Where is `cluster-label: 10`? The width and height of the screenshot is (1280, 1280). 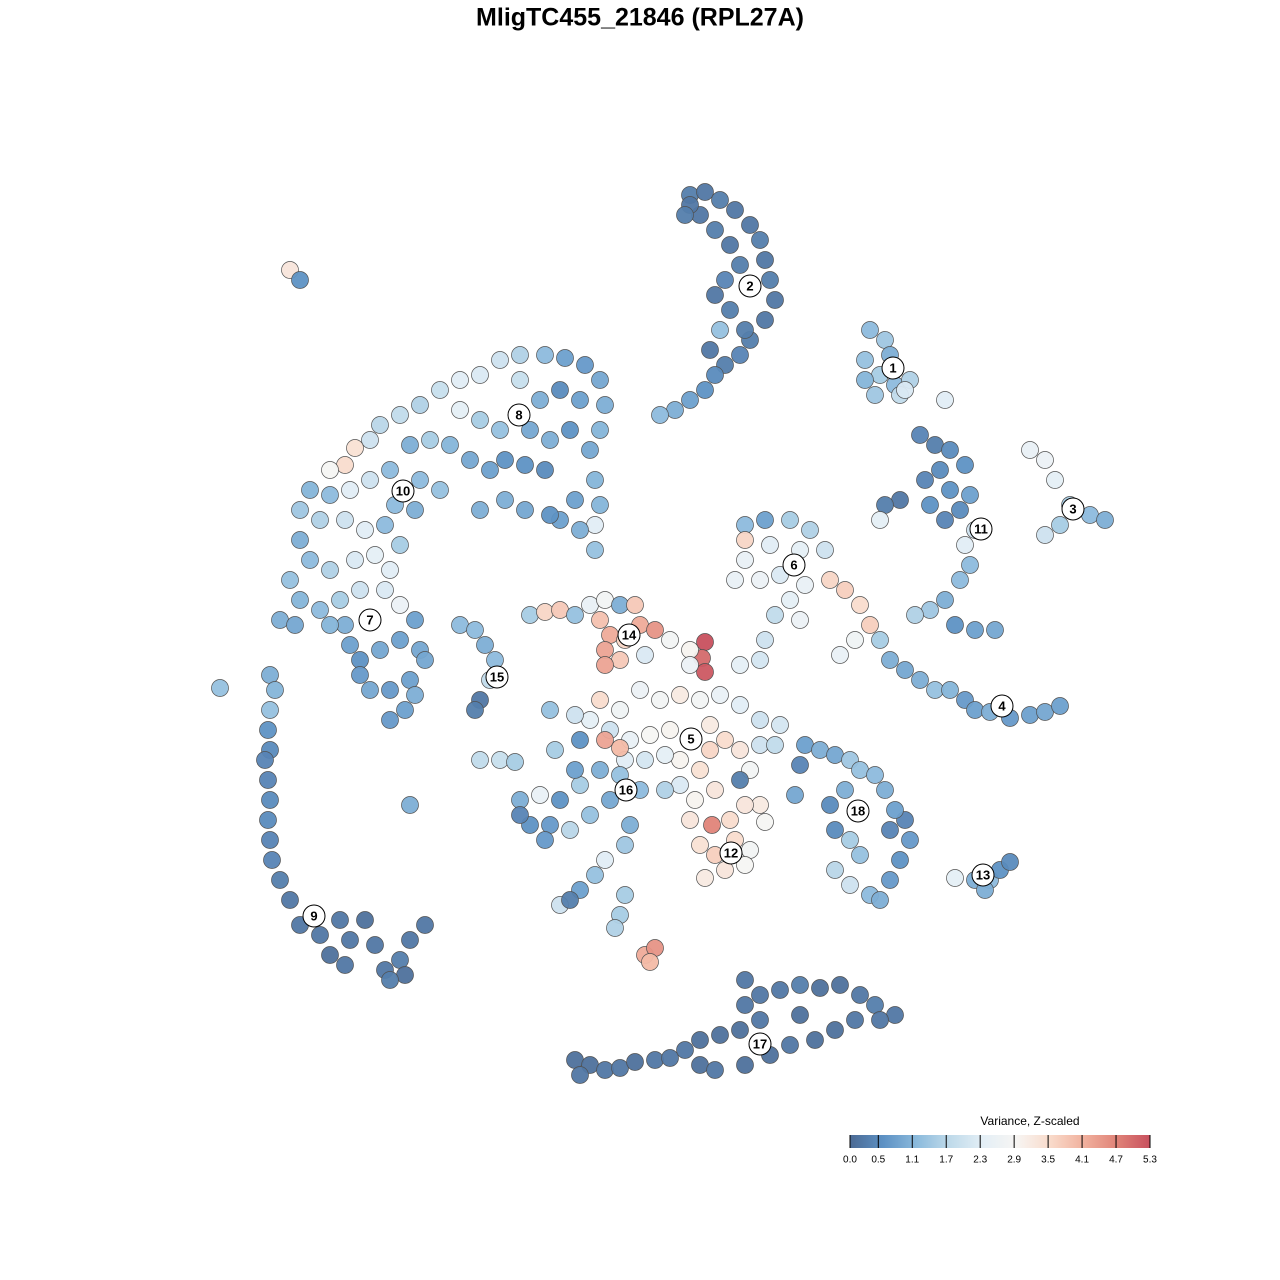 cluster-label: 10 is located at coordinates (403, 490).